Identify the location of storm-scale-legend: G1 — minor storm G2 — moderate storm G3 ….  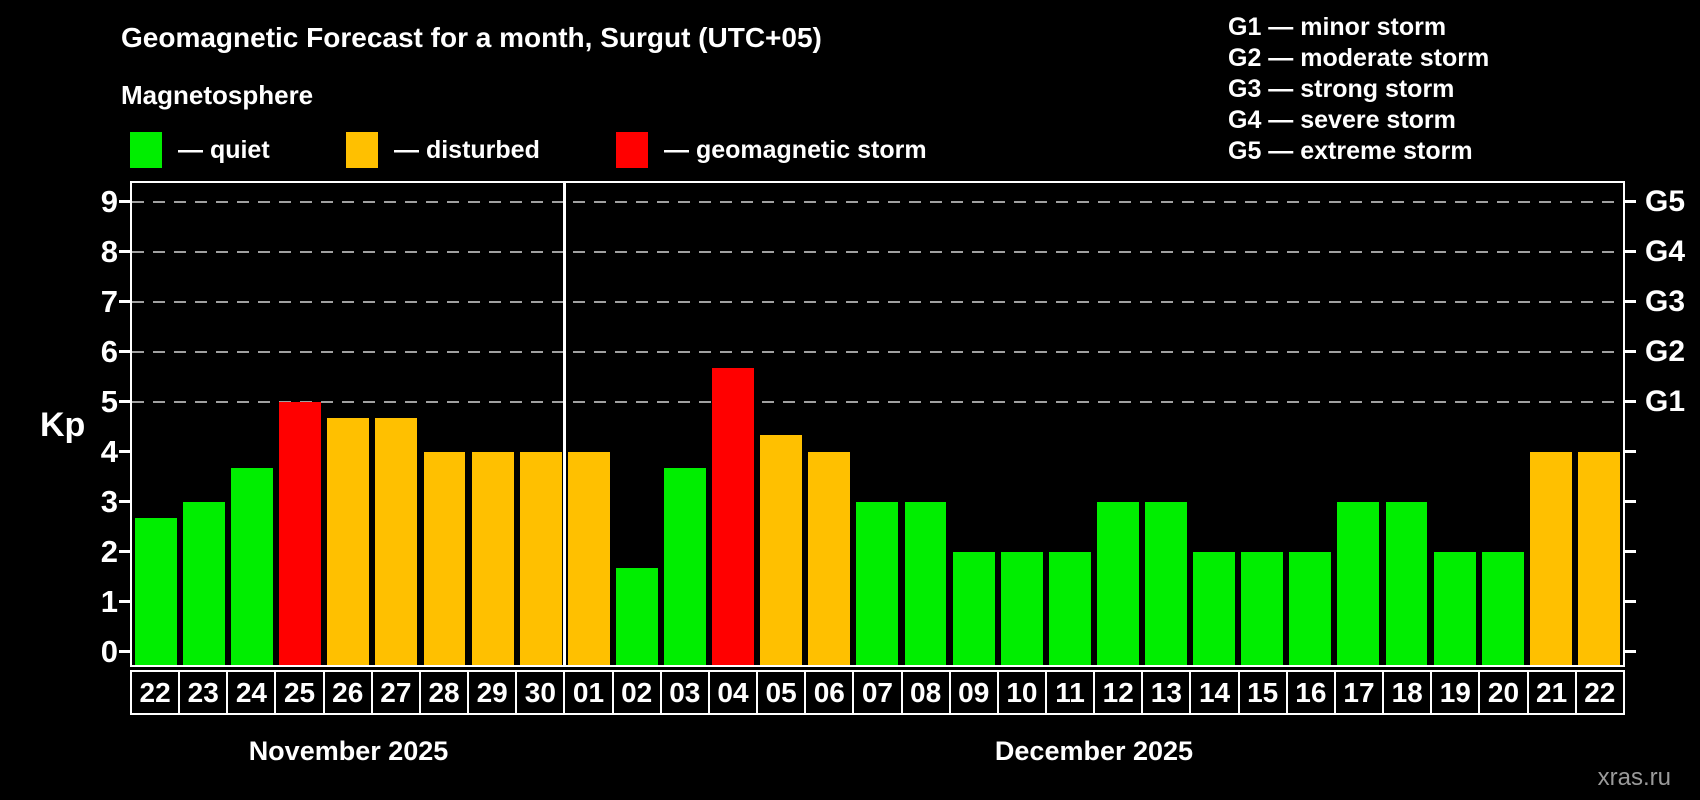
(1358, 89).